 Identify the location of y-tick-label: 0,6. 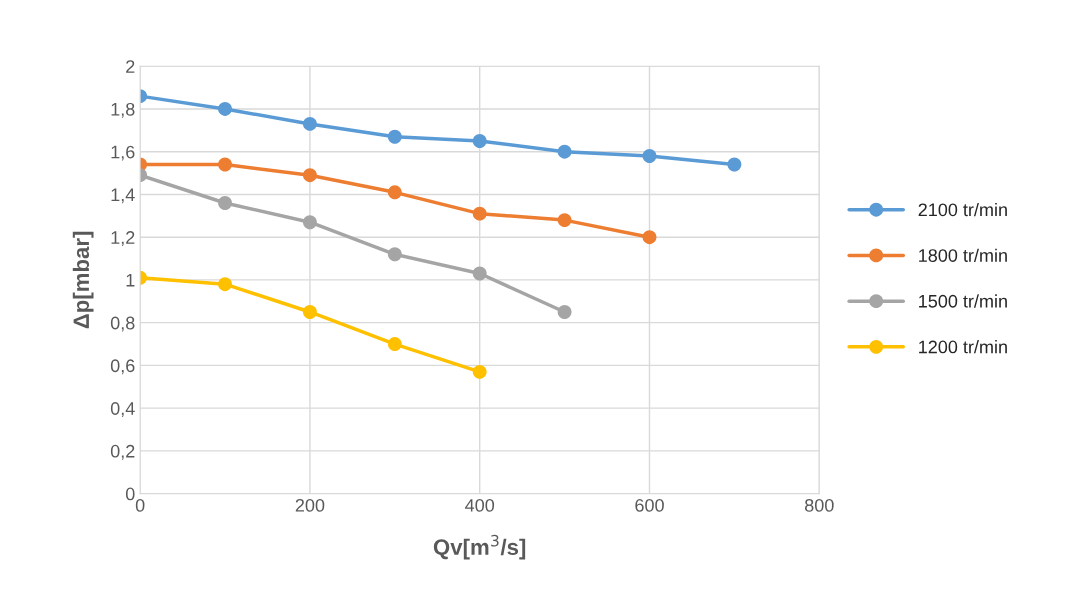
(122, 367).